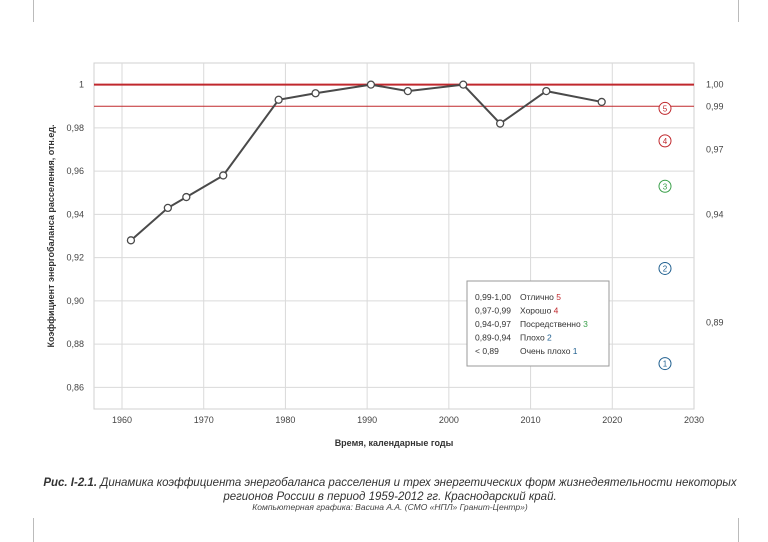 The width and height of the screenshot is (768, 542). I want to click on legend-range: 0,89-0,94, so click(493, 338).